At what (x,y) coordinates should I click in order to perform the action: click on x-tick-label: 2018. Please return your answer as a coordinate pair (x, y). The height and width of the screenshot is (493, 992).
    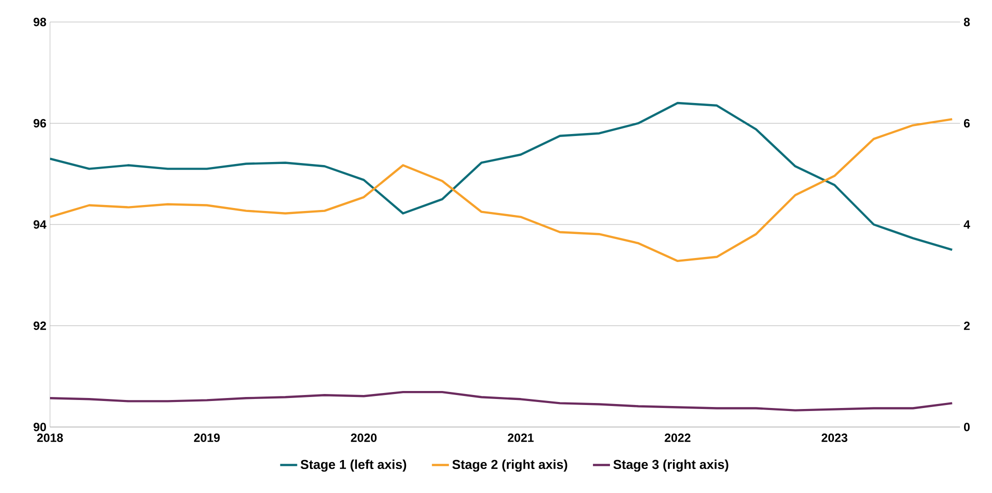
    Looking at the image, I should click on (50, 438).